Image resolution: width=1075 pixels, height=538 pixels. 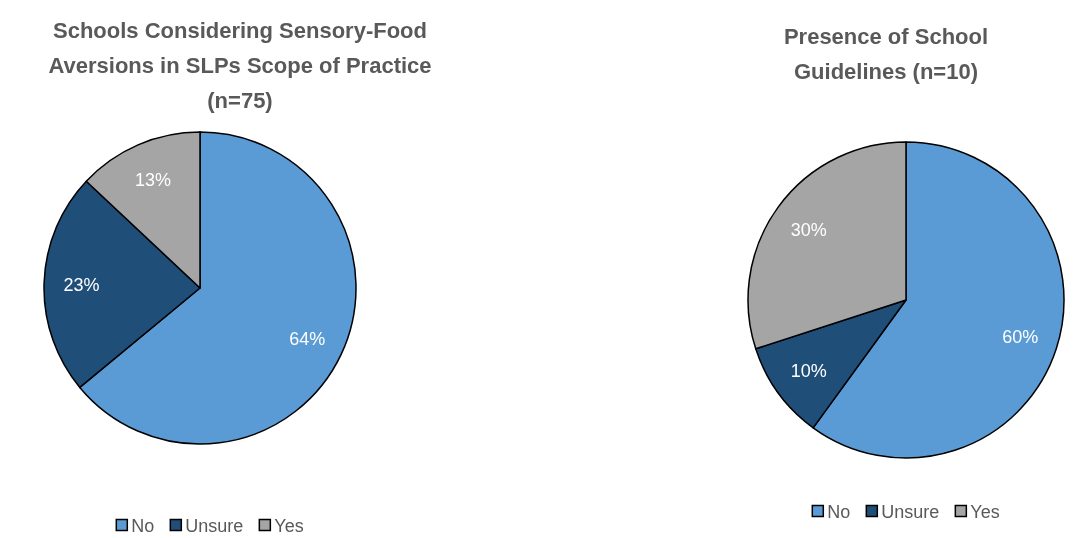 What do you see at coordinates (152, 179) in the screenshot?
I see `data-label: 13%` at bounding box center [152, 179].